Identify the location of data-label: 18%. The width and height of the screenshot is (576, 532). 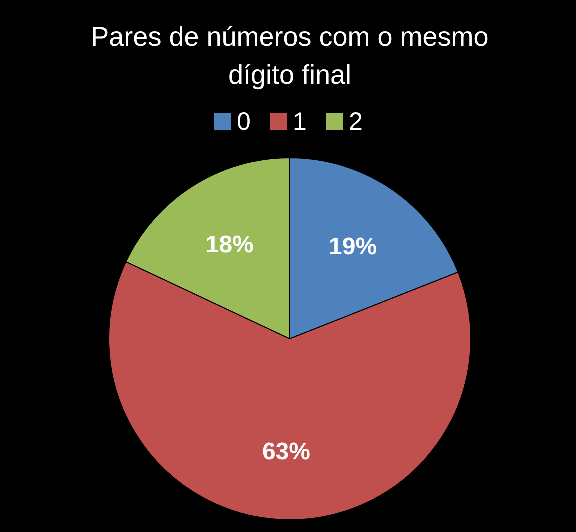
(230, 245).